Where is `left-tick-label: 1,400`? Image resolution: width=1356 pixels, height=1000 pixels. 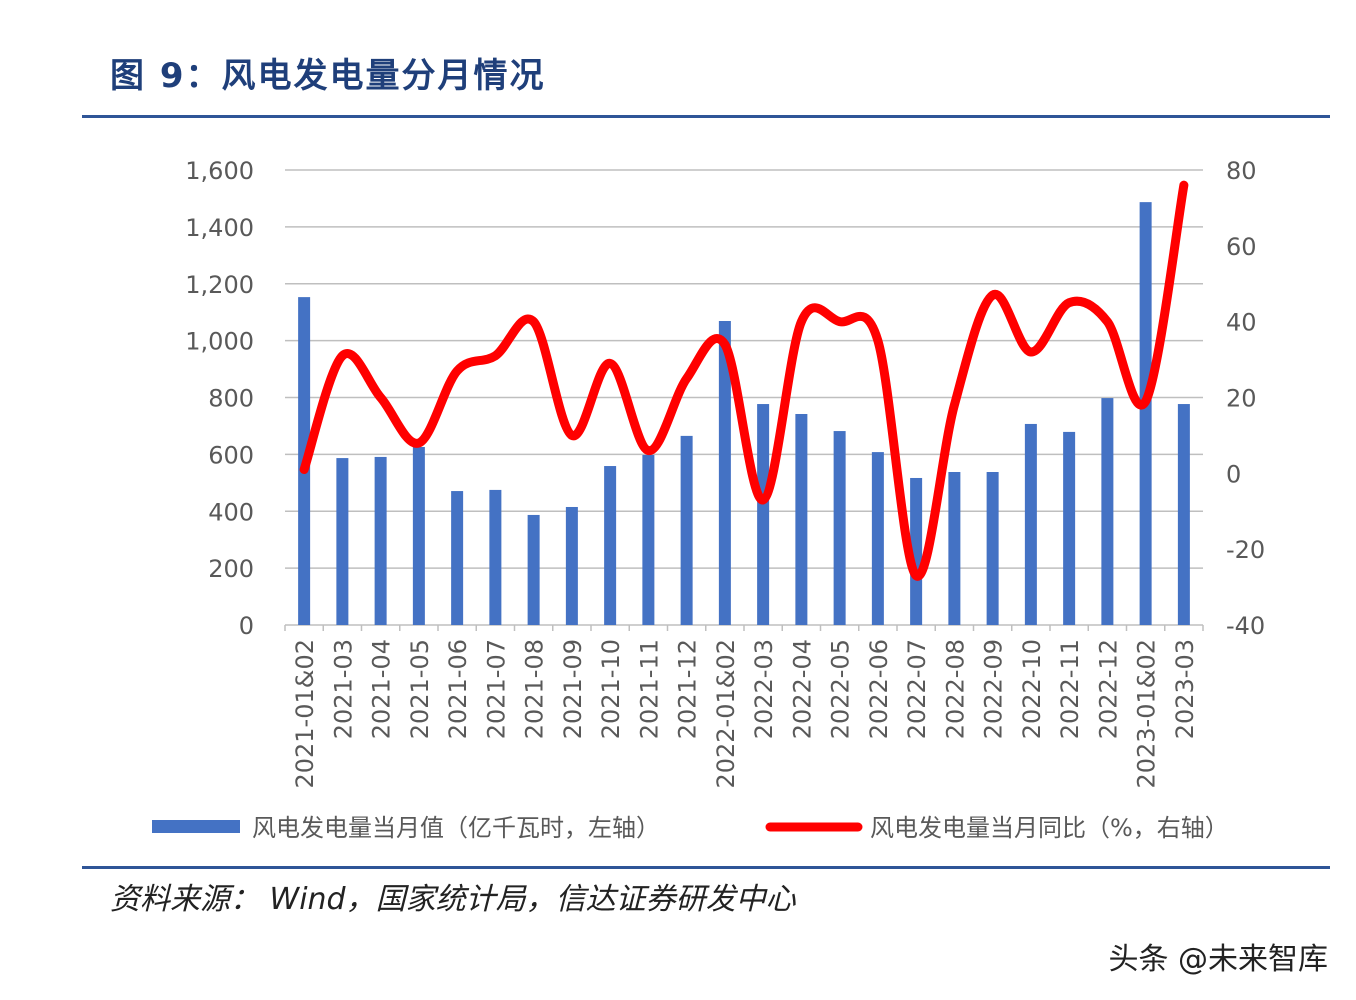
left-tick-label: 1,400 is located at coordinates (219, 228).